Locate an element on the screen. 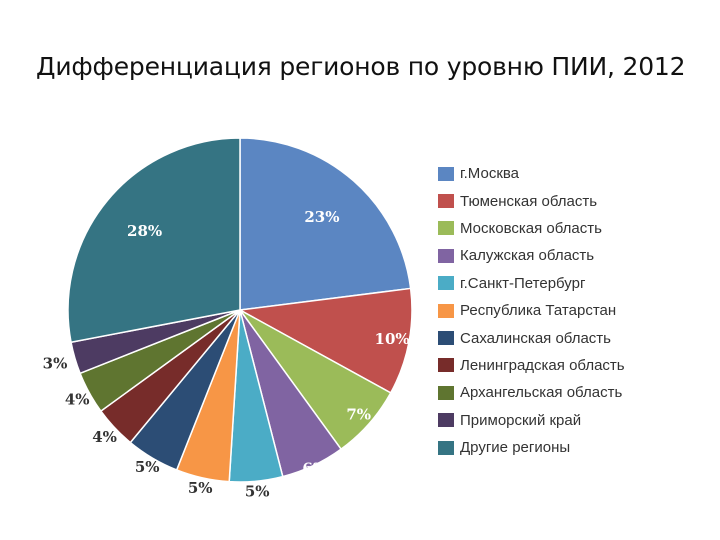  legend-label: Тюменская область is located at coordinates (529, 201).